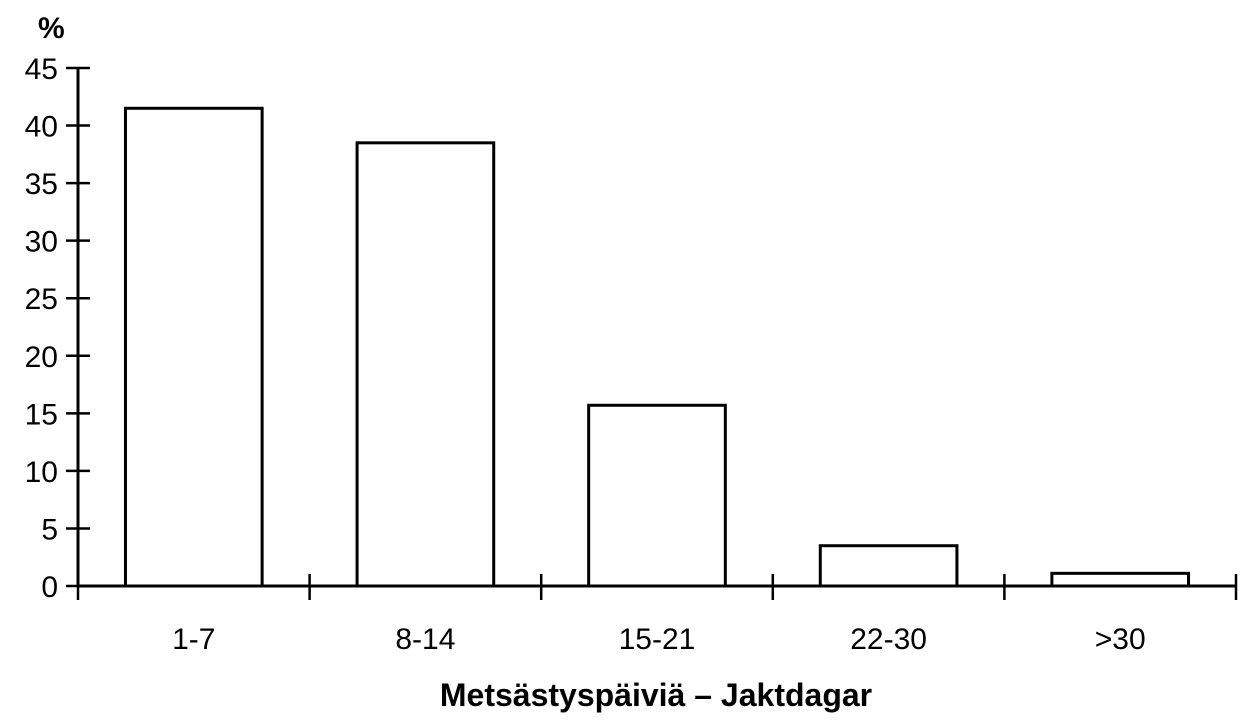  I want to click on y-tick-label: 5, so click(49, 529).